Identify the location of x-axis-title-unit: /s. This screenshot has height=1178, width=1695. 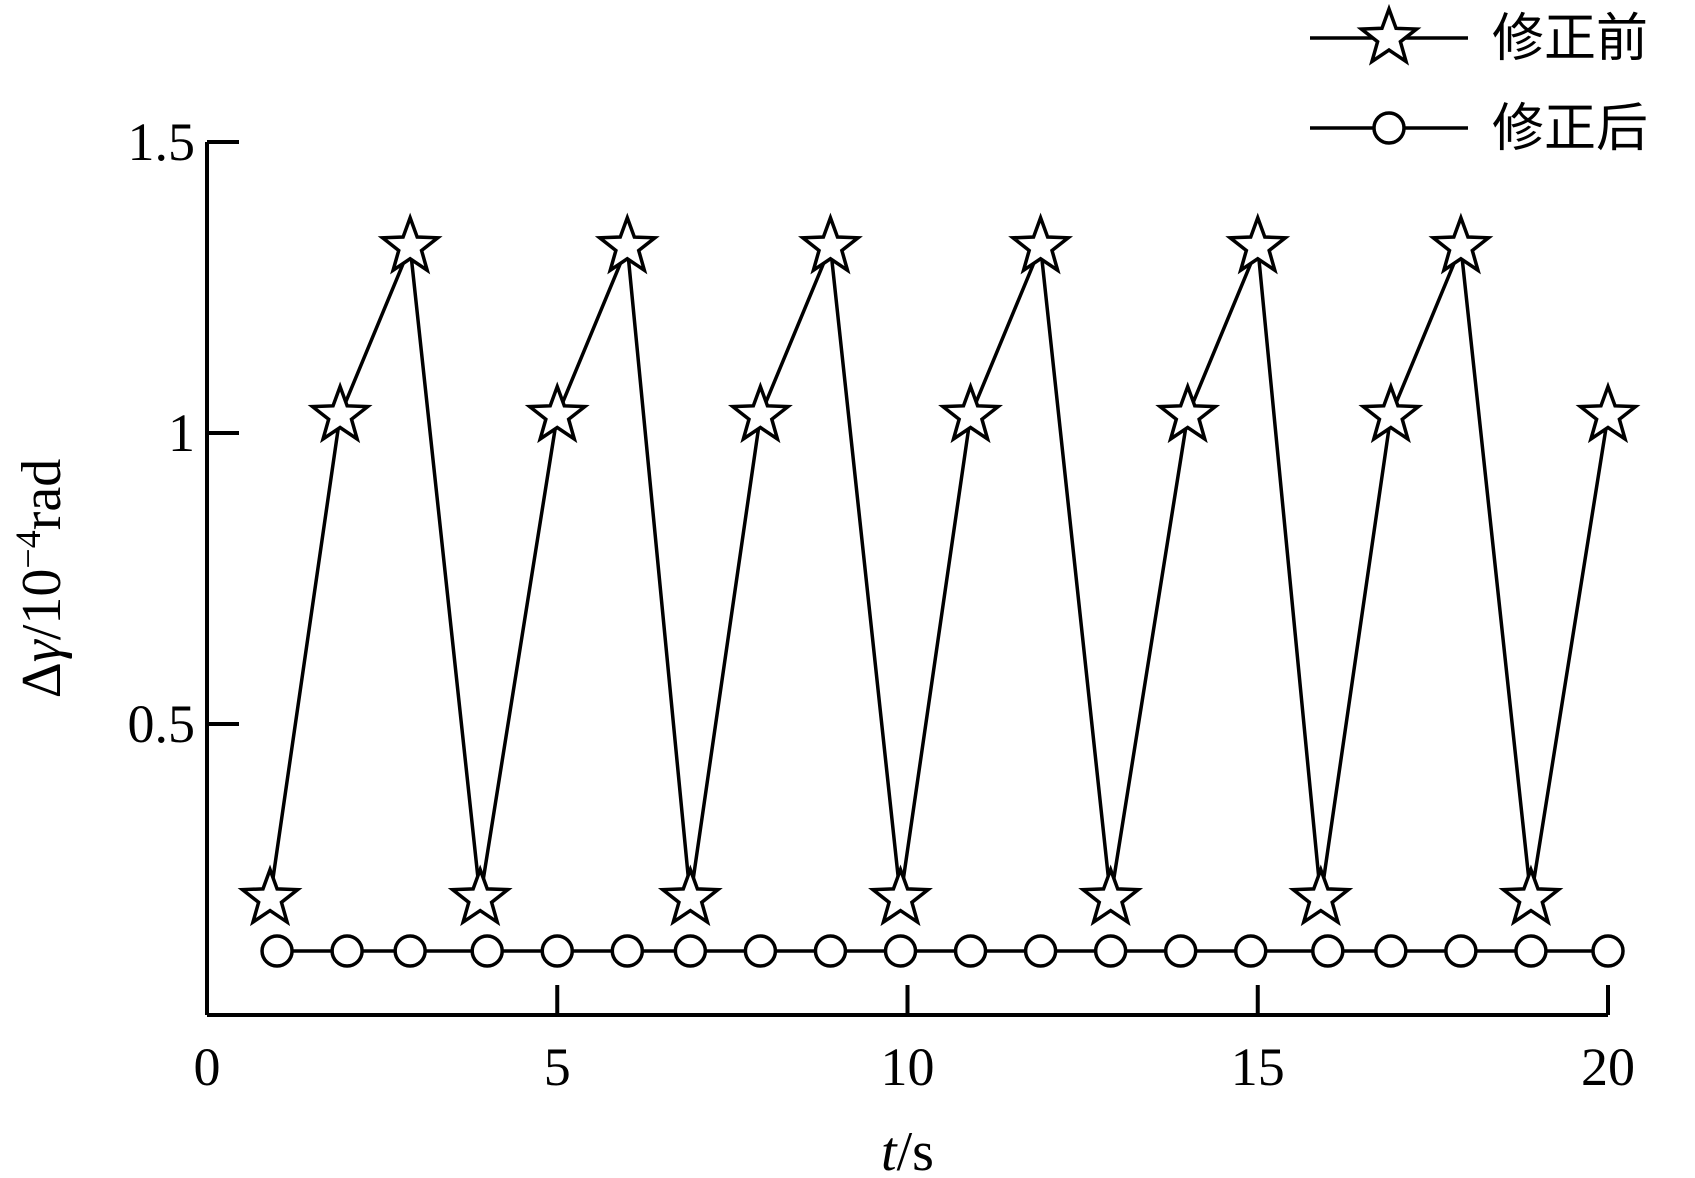
(915, 1149).